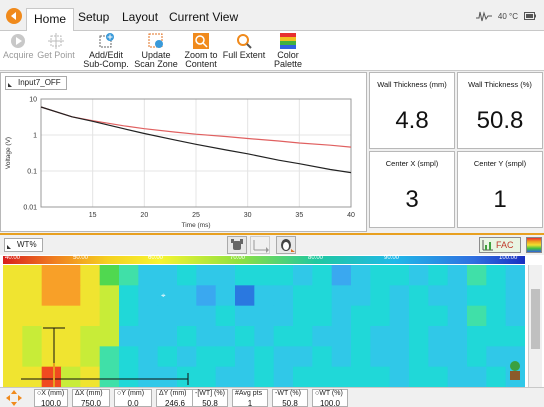 The width and height of the screenshot is (544, 407). I want to click on zoom-to-content-button: Zoom to Content, so click(201, 51).